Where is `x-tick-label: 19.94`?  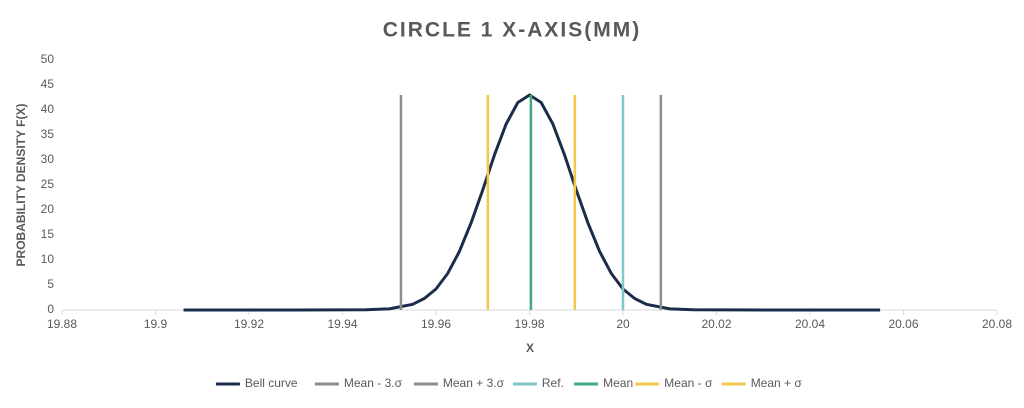
x-tick-label: 19.94 is located at coordinates (342, 324).